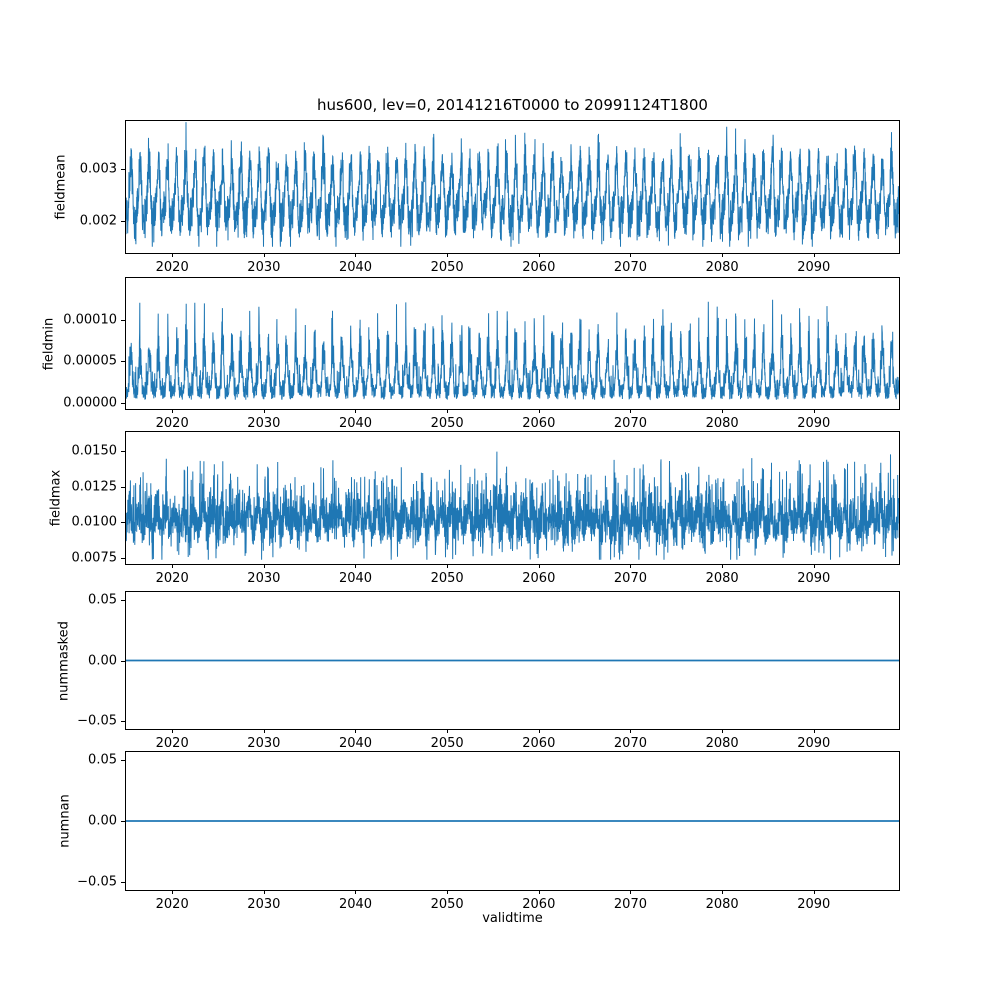  Describe the element at coordinates (512, 184) in the screenshot. I see `line-plot-fieldmean` at that location.